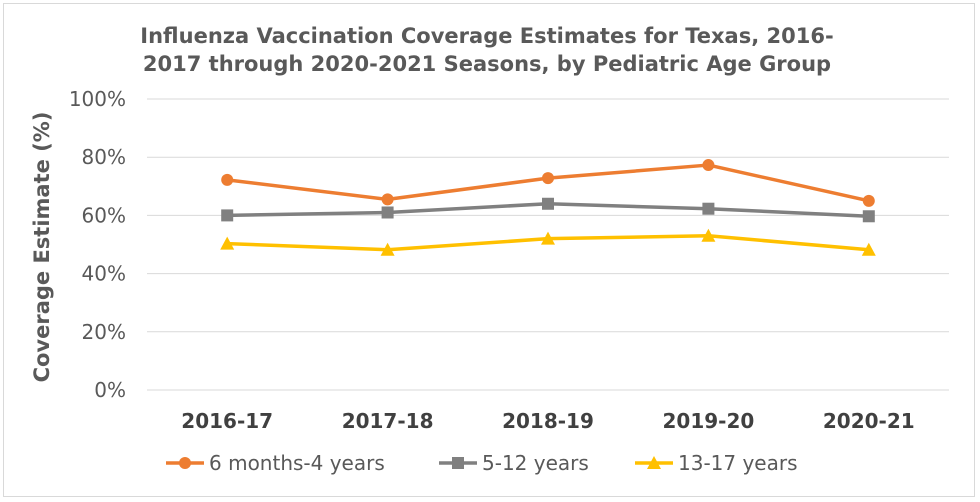  Describe the element at coordinates (869, 421) in the screenshot. I see `x-tick-label: 2020-21` at that location.